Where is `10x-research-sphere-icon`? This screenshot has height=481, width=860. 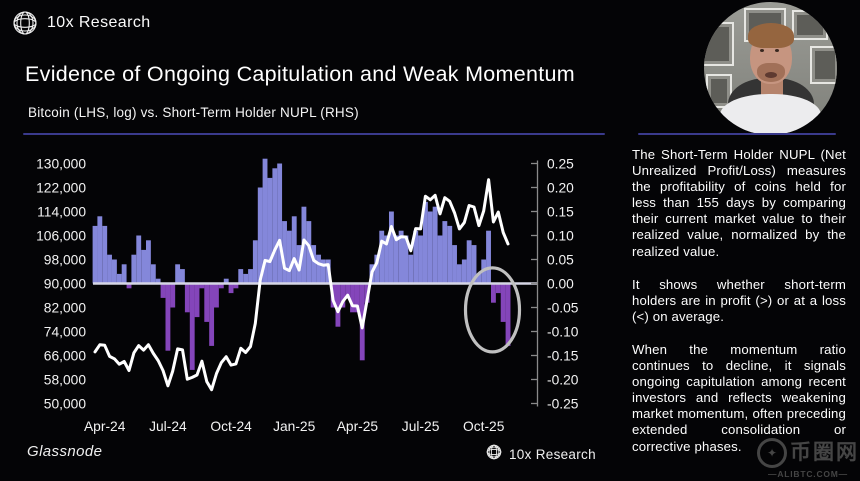
10x-research-sphere-icon is located at coordinates (494, 454).